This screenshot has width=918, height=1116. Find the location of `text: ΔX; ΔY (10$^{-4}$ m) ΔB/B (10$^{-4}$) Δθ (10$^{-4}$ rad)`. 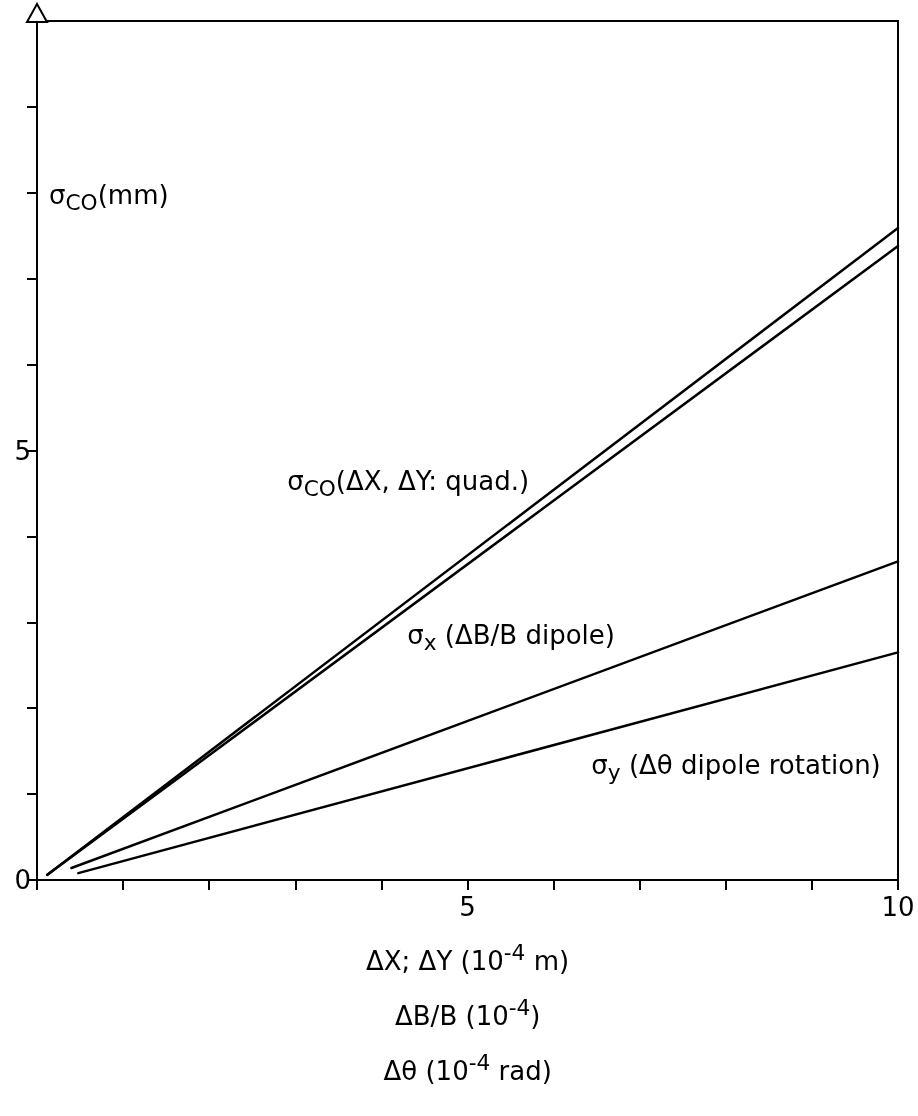

text: ΔX; ΔY (10$^{-4}$ m) ΔB/B (10$^{-4}$) Δθ (10$^{-4}$ rad) is located at coordinates (468, 1013).